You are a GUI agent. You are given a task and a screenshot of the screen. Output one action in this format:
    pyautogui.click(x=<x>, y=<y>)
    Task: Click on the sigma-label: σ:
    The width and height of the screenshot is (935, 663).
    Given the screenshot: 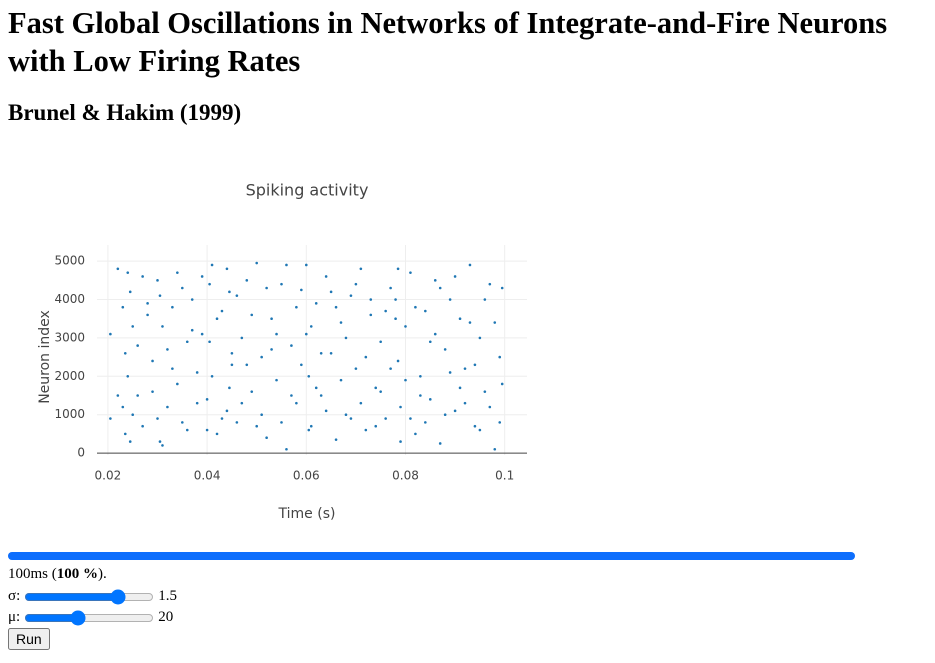 What is the action you would take?
    pyautogui.click(x=14, y=596)
    